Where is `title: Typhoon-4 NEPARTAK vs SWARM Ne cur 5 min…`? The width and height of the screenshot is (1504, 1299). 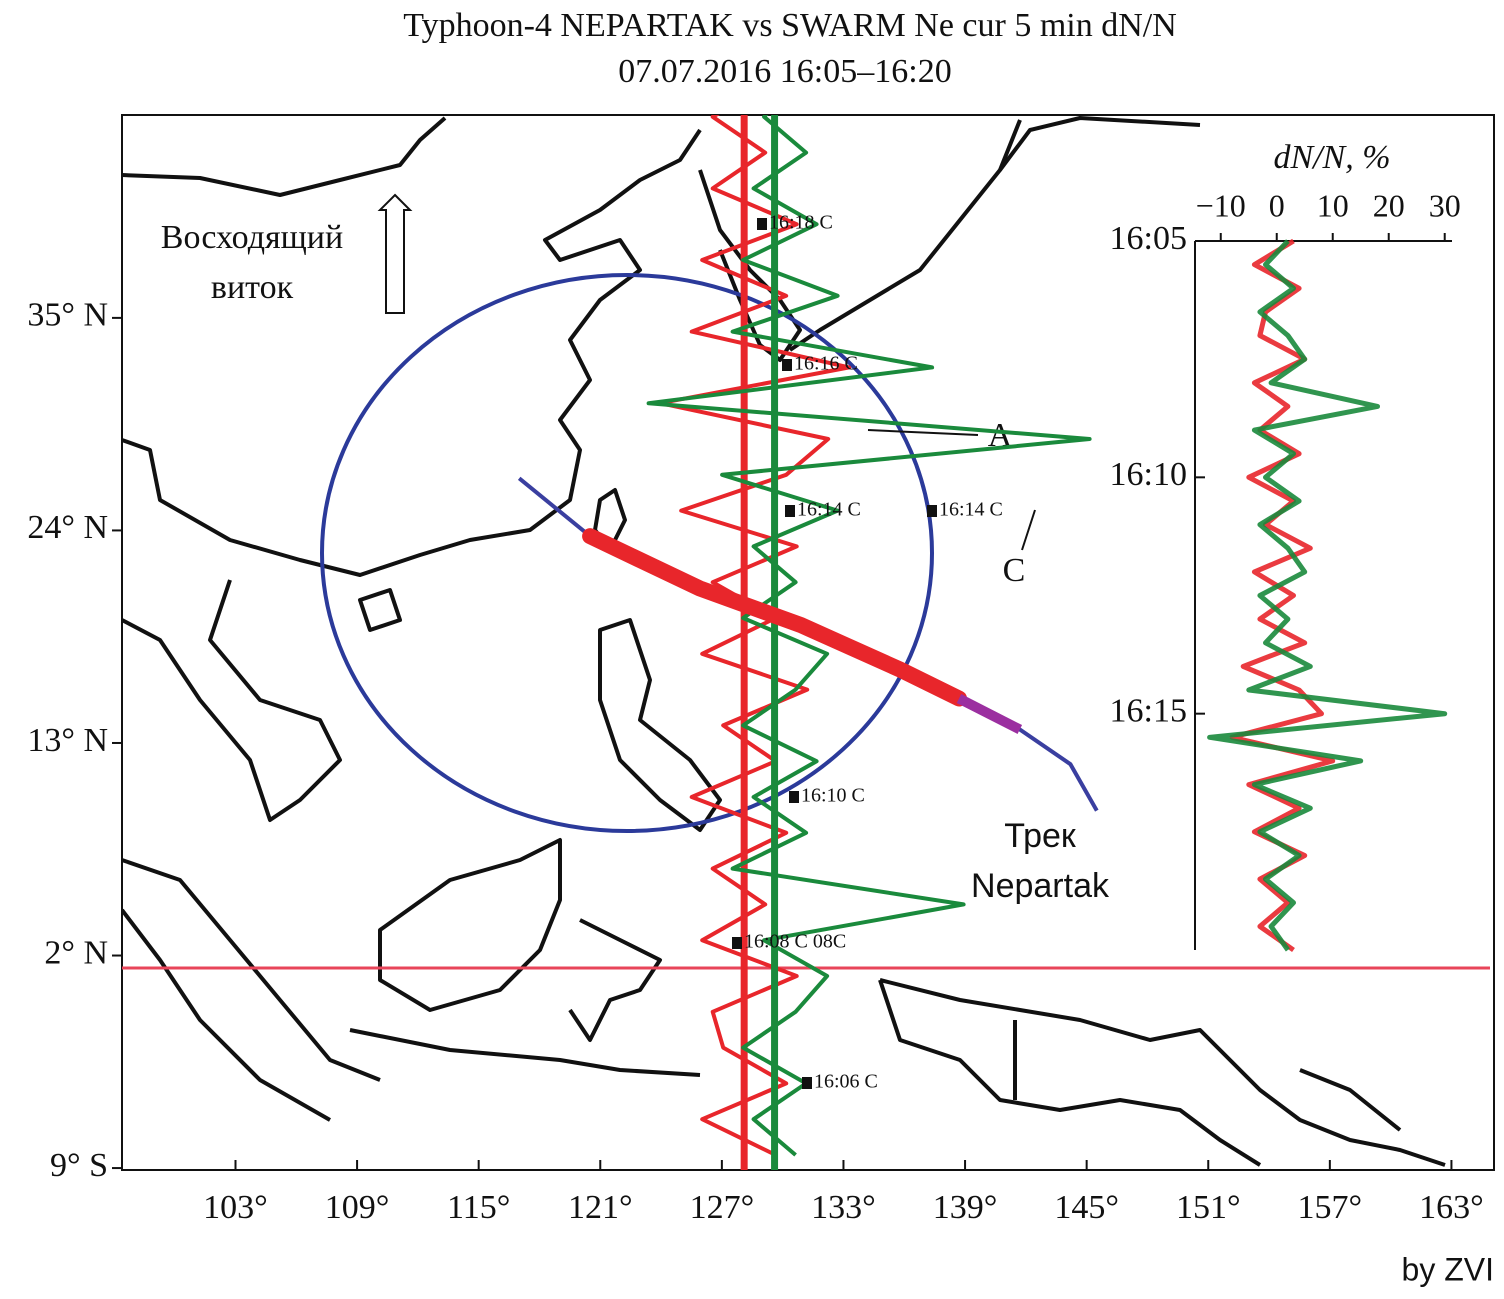 title: Typhoon-4 NEPARTAK vs SWARM Ne cur 5 min… is located at coordinates (790, 25).